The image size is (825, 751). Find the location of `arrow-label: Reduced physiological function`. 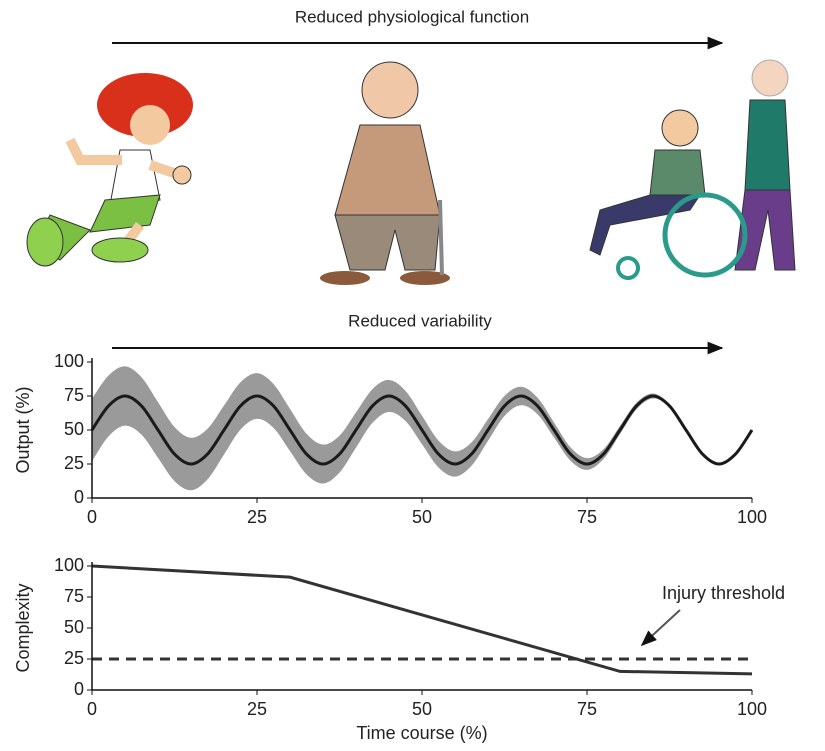

arrow-label: Reduced physiological function is located at coordinates (412, 16).